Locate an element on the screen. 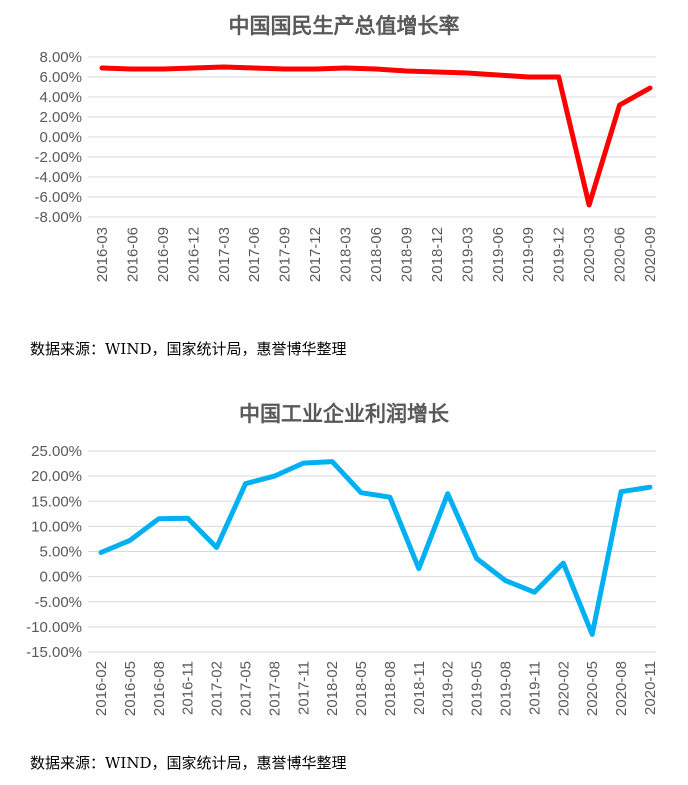 This screenshot has height=785, width=688. chart1-xtick-label: 2019-09 is located at coordinates (528, 254).